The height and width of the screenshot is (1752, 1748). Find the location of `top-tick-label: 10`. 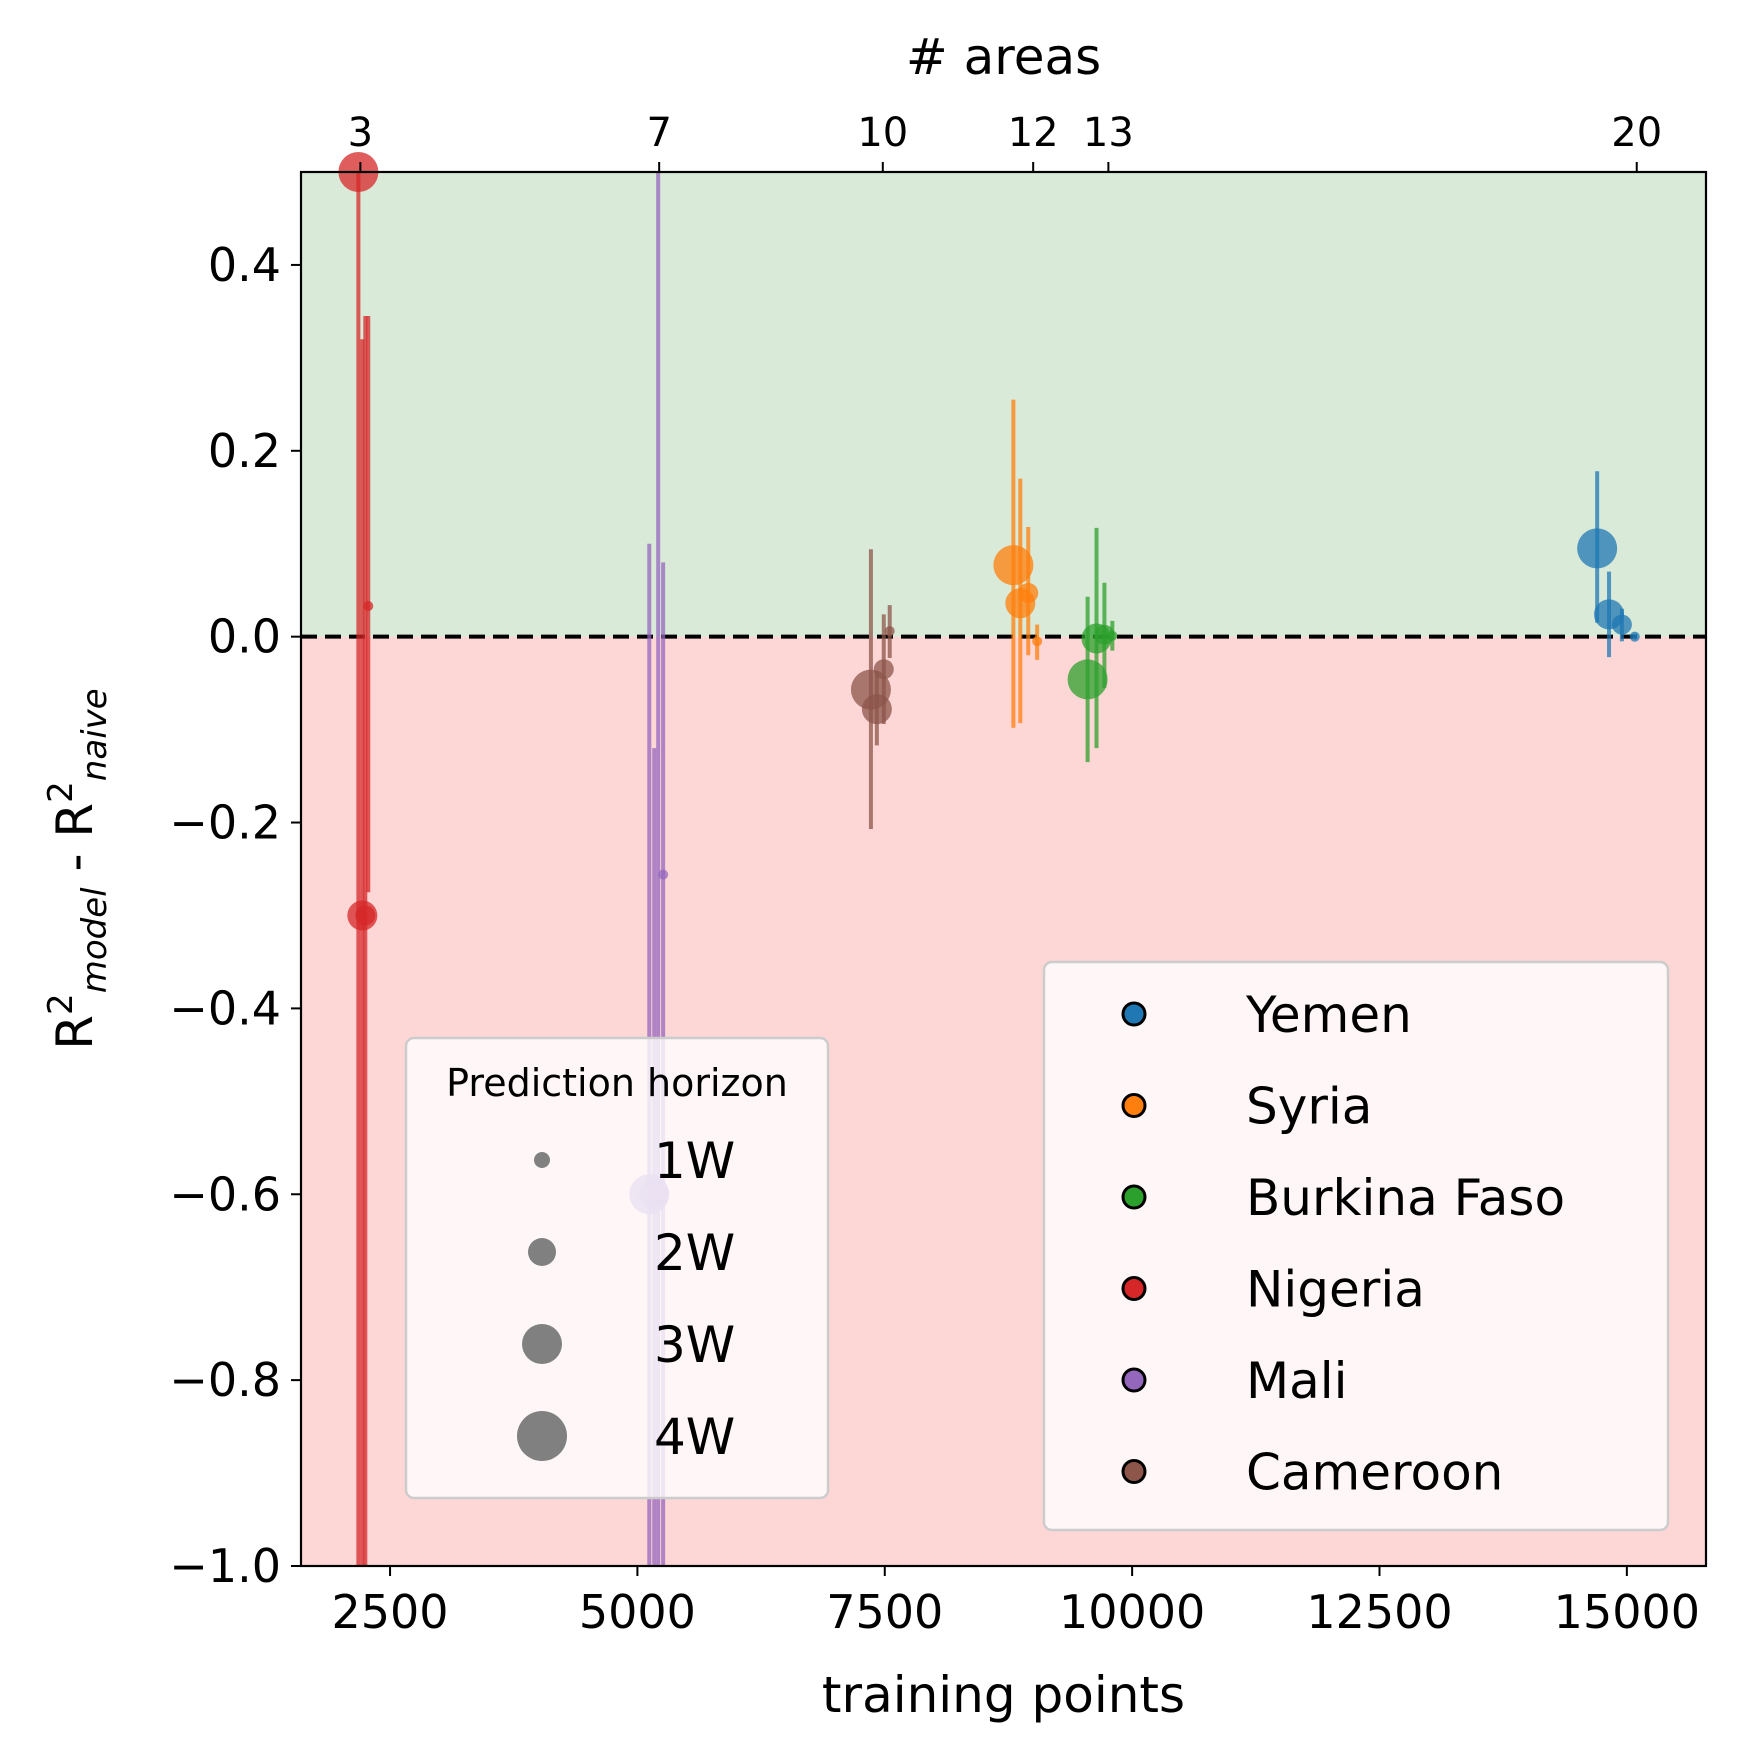

top-tick-label: 10 is located at coordinates (882, 133).